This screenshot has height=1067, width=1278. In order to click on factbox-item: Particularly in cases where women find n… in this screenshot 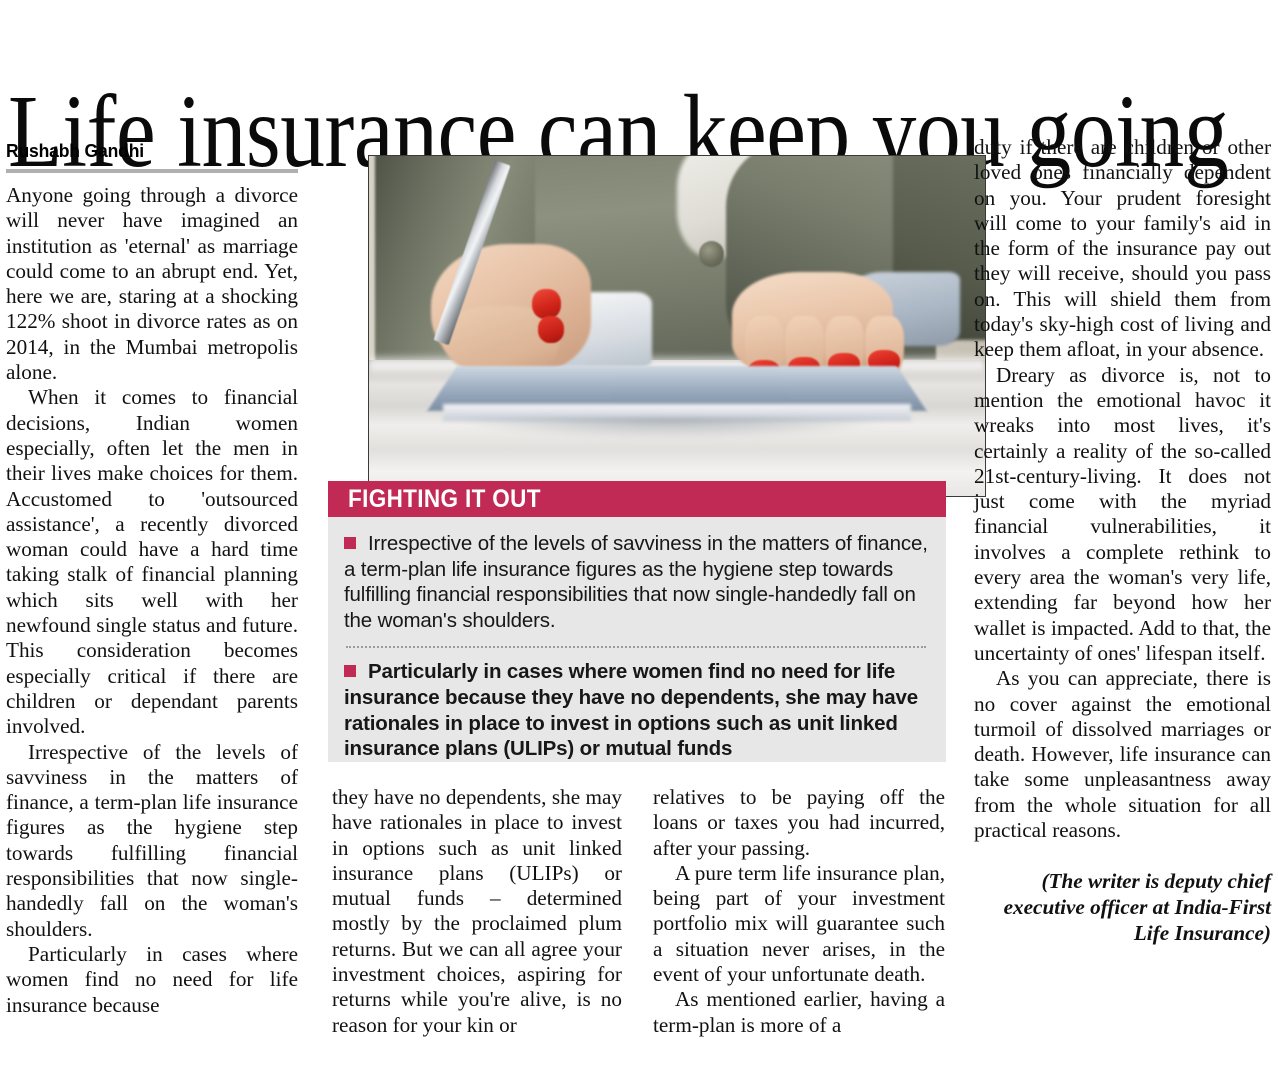, I will do `click(636, 710)`.